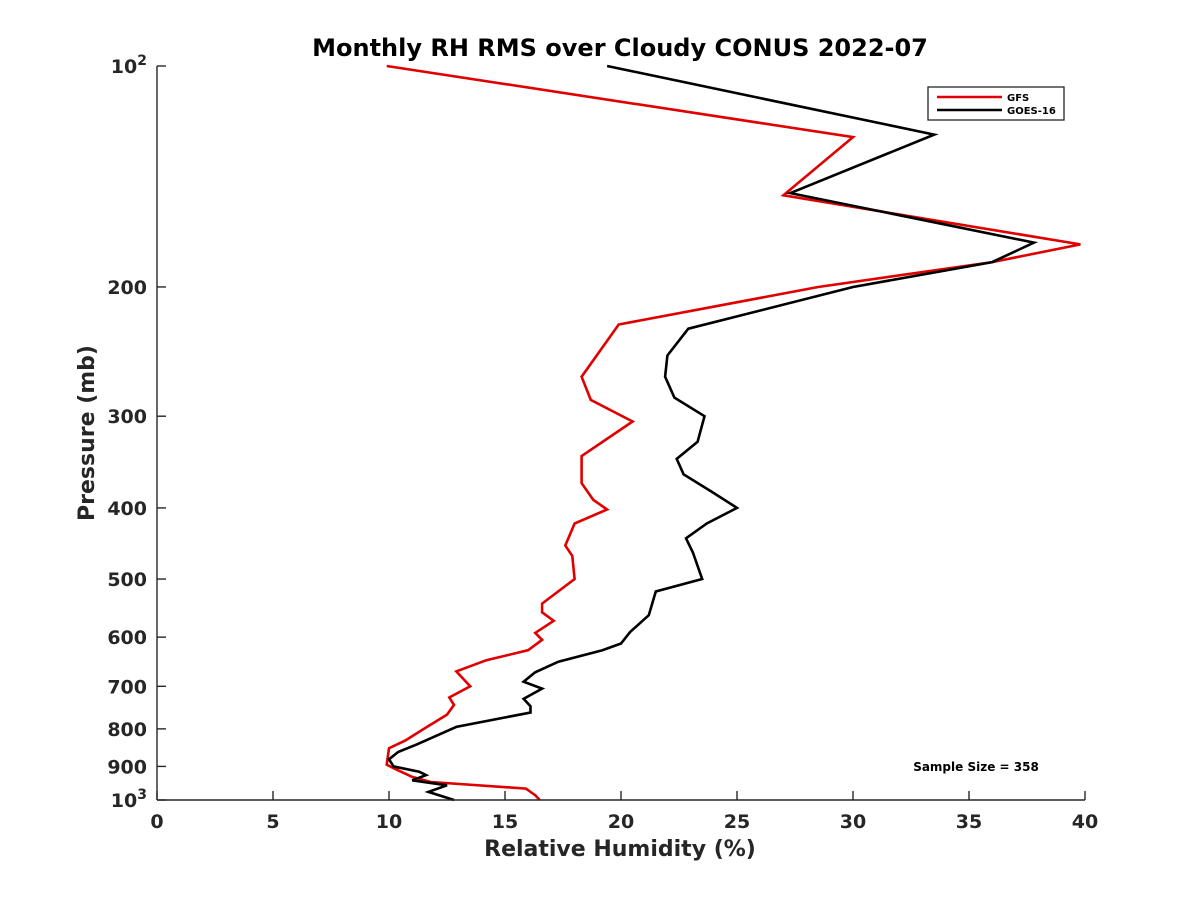 The image size is (1200, 900). What do you see at coordinates (127, 767) in the screenshot?
I see `y-tick-label: 900` at bounding box center [127, 767].